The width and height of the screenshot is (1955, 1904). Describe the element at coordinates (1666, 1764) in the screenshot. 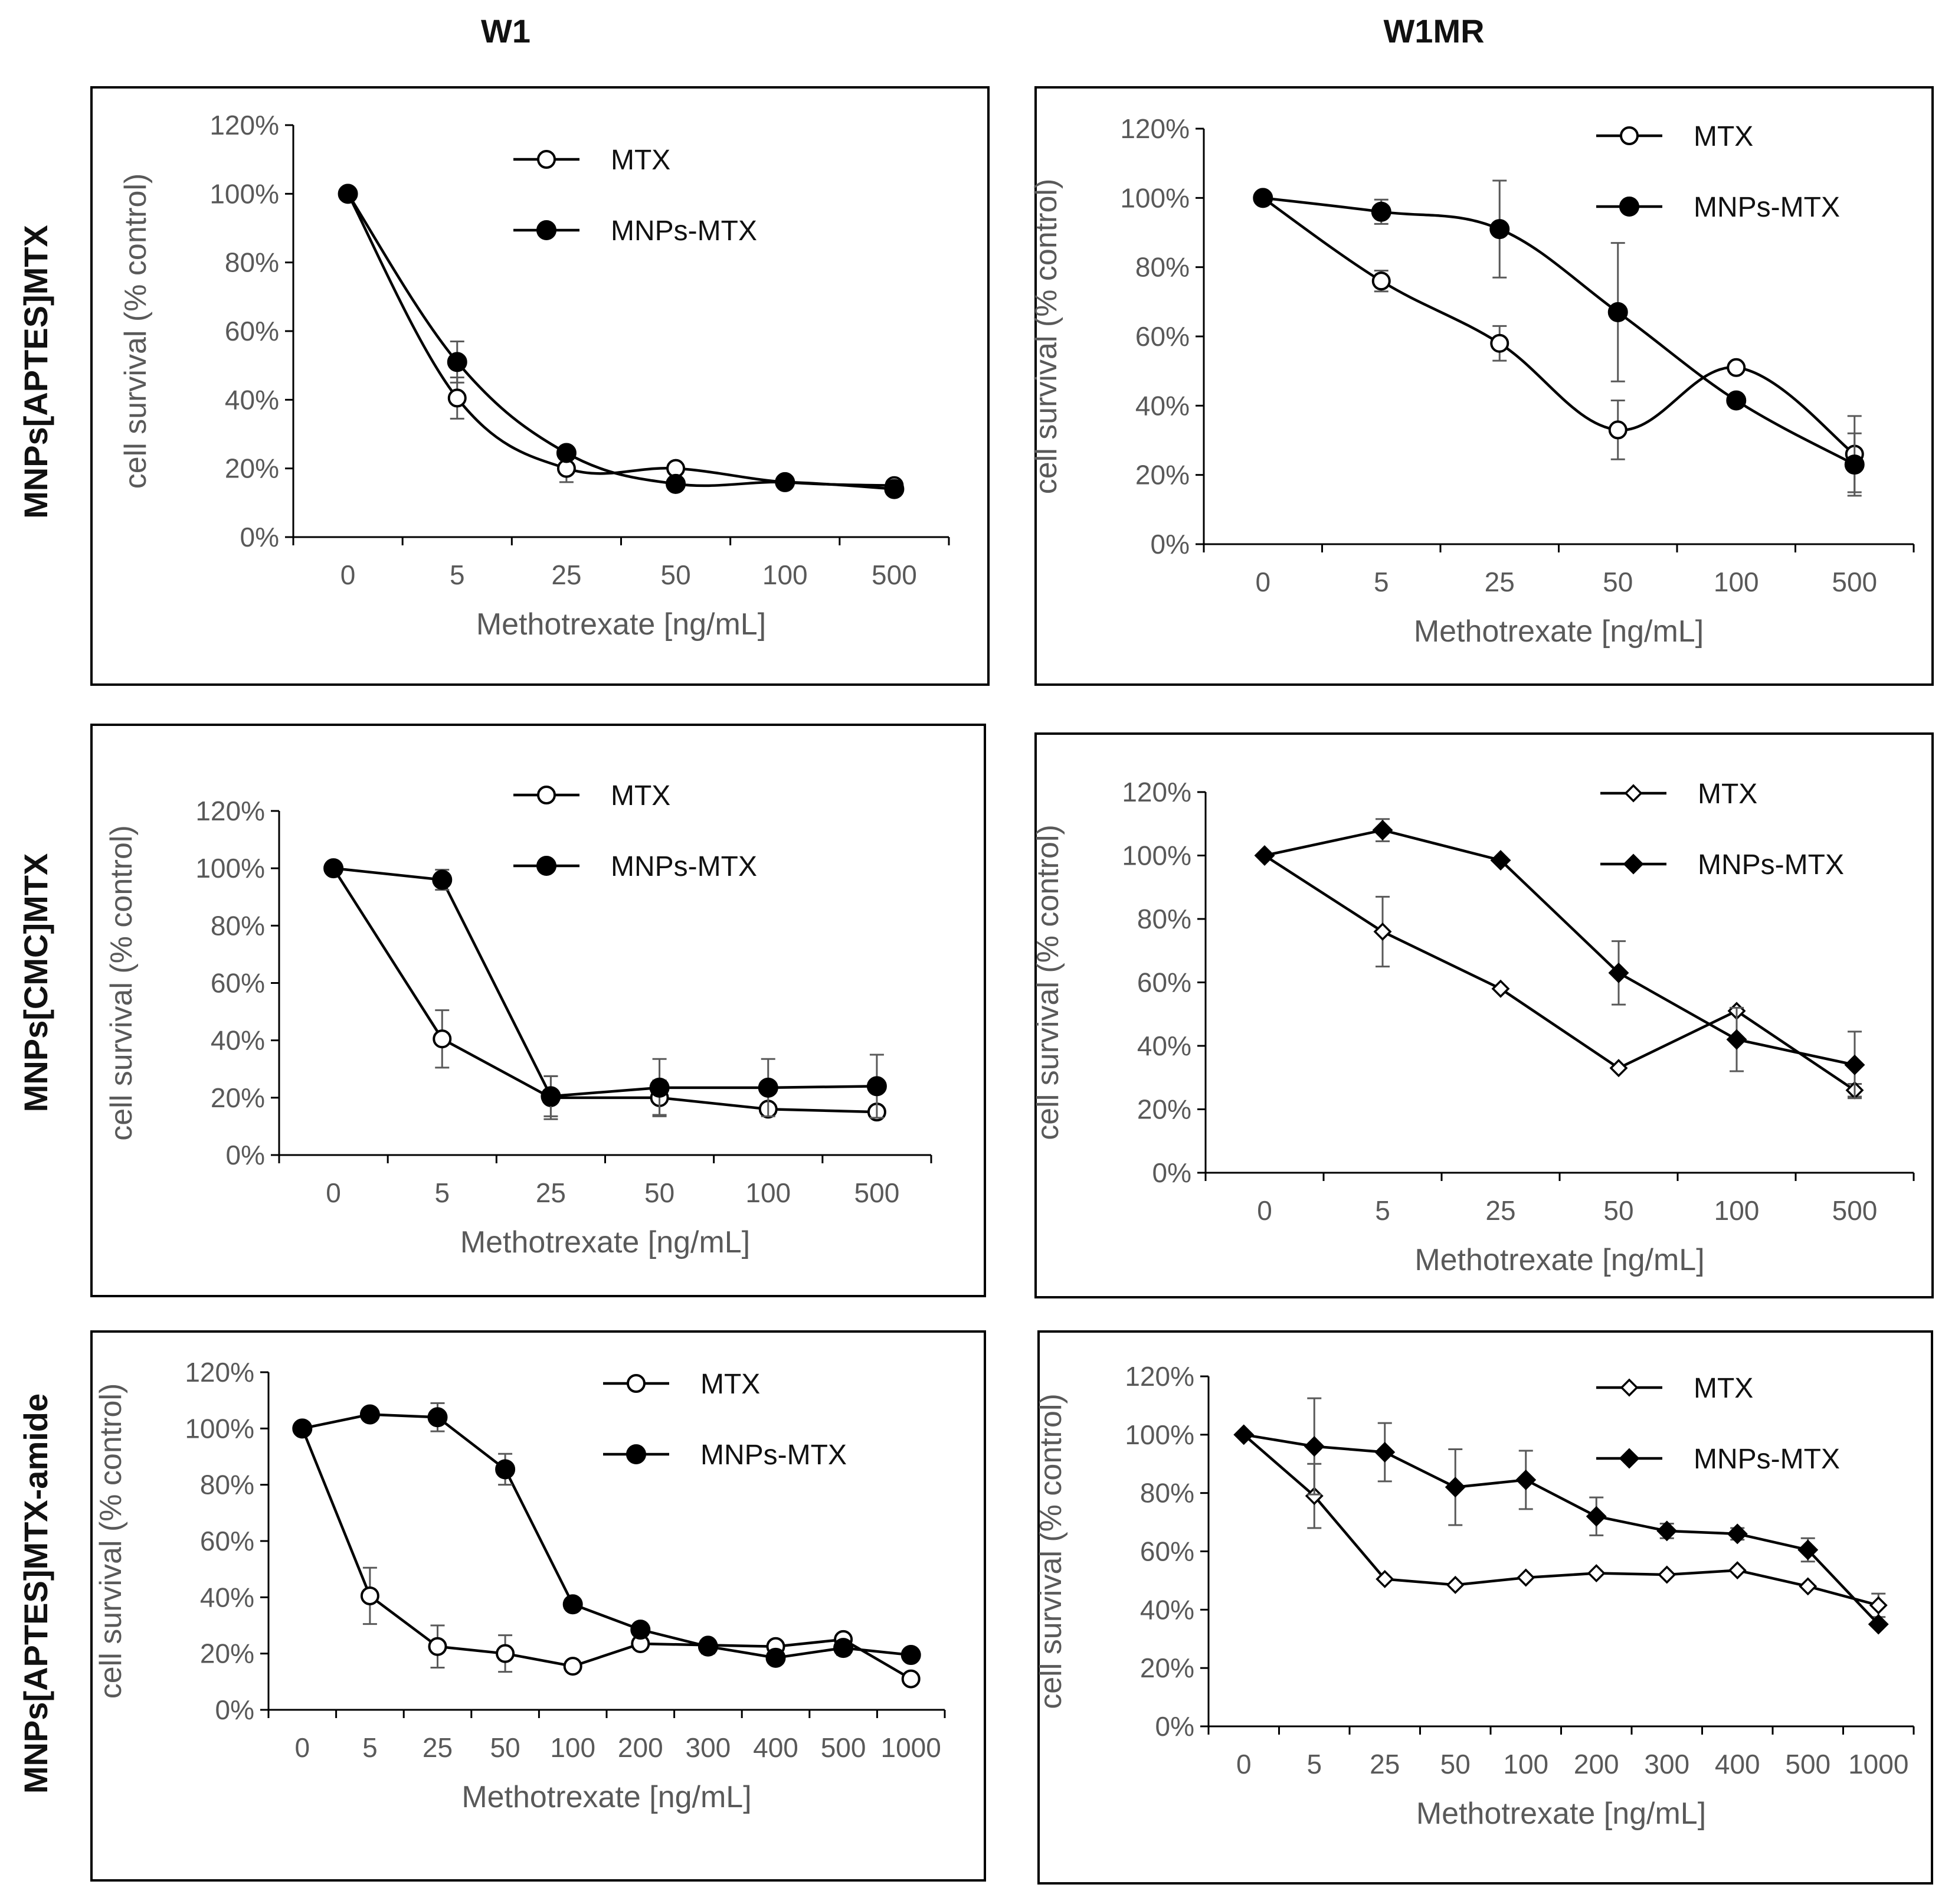

I see `x-tick-label: 300` at that location.